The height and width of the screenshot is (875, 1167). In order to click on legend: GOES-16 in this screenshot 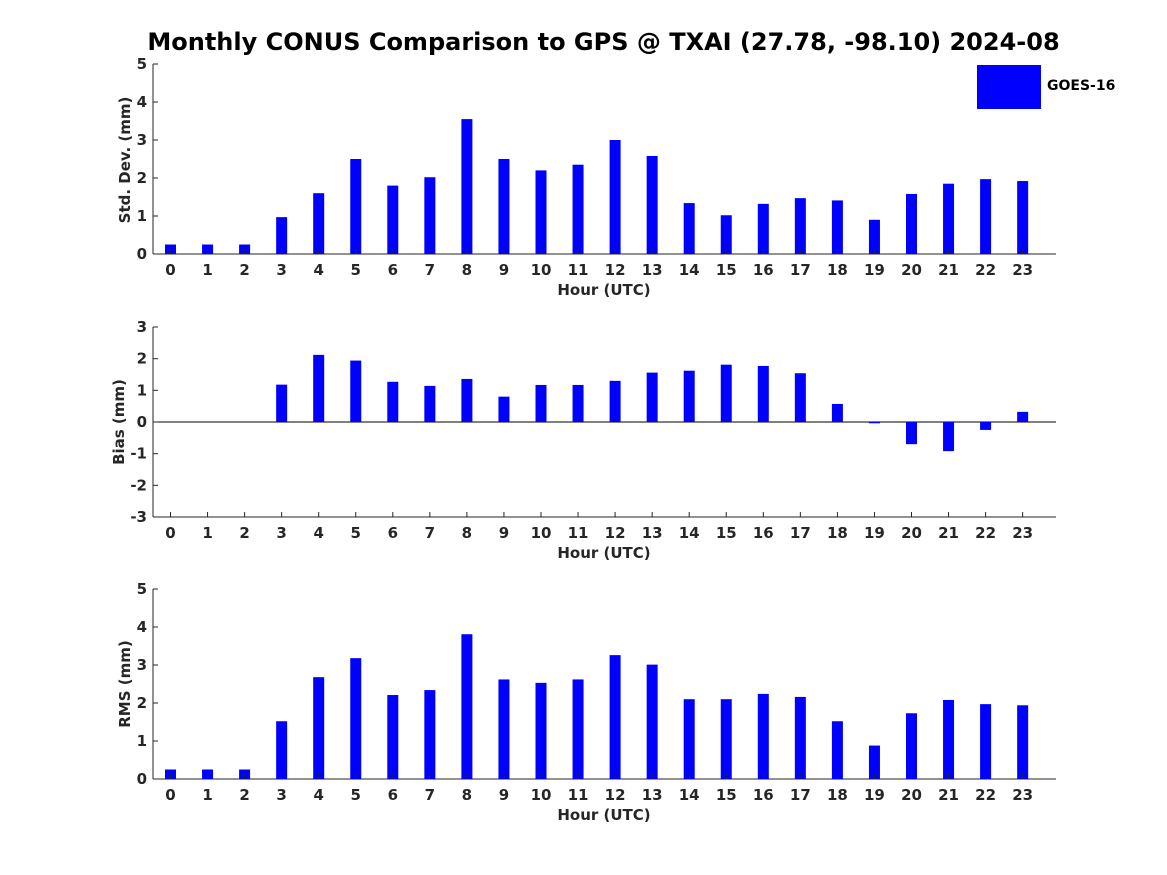, I will do `click(1046, 87)`.